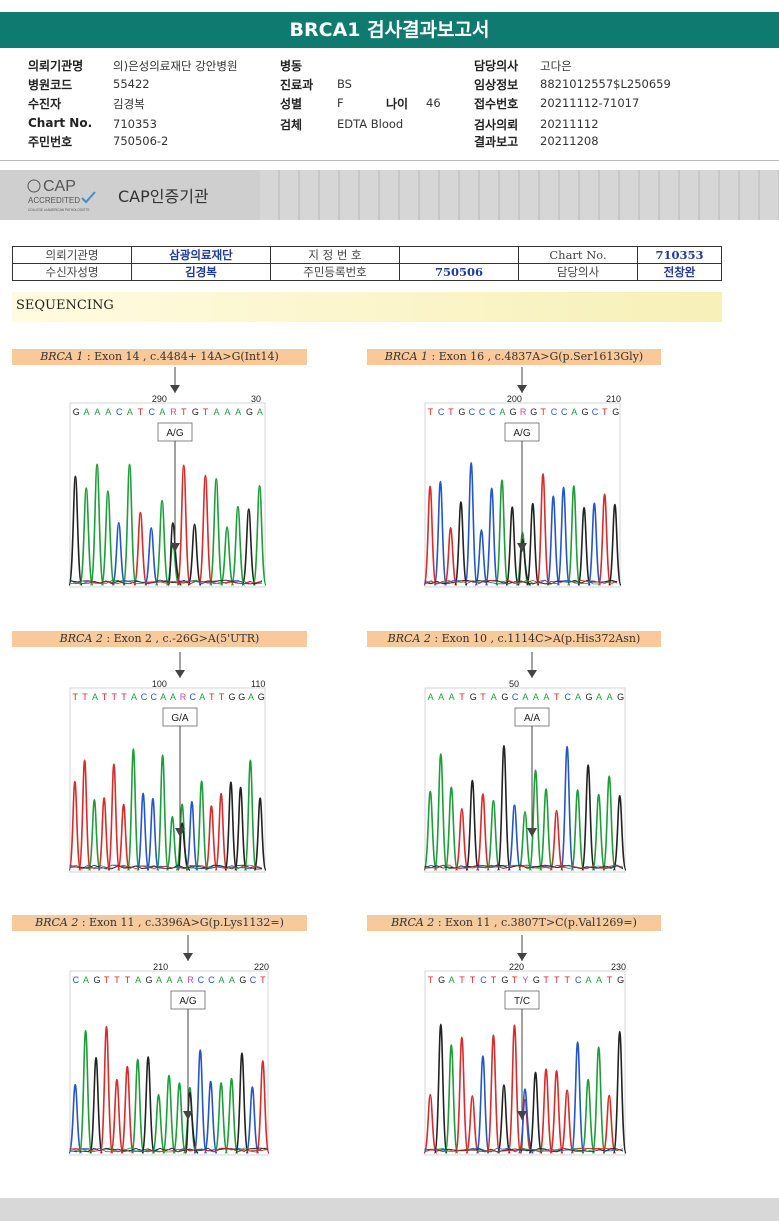  What do you see at coordinates (590, 103) in the screenshot?
I see `info-value: 20211112-71017` at bounding box center [590, 103].